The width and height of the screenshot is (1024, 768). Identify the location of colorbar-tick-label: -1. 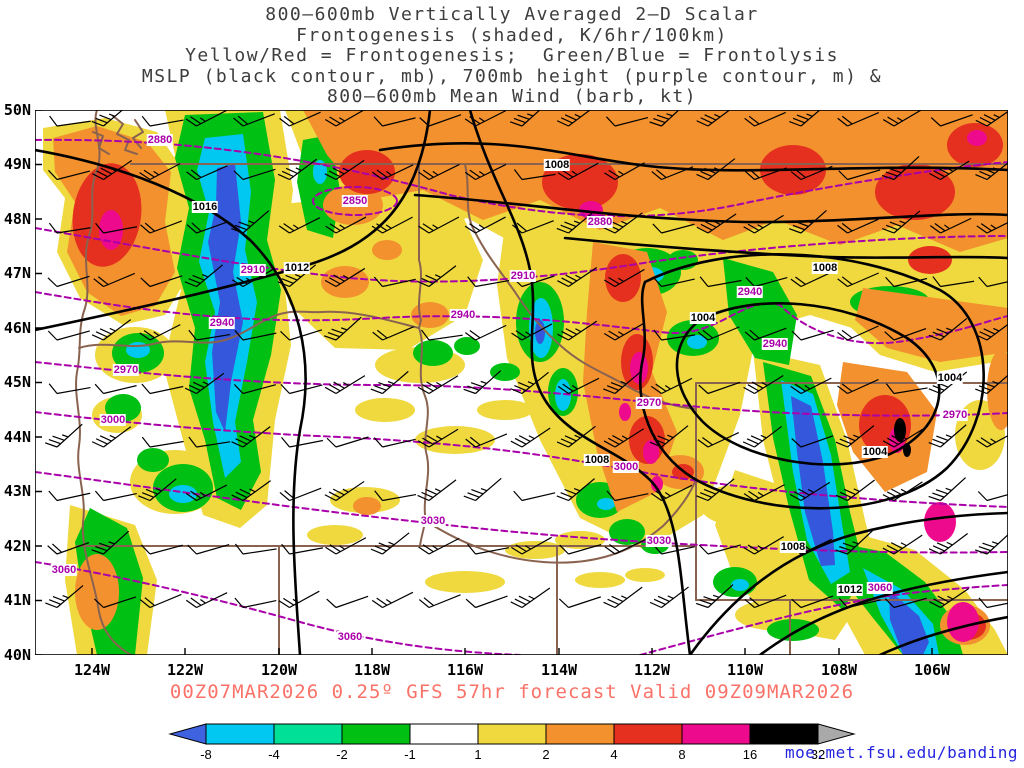
(410, 754).